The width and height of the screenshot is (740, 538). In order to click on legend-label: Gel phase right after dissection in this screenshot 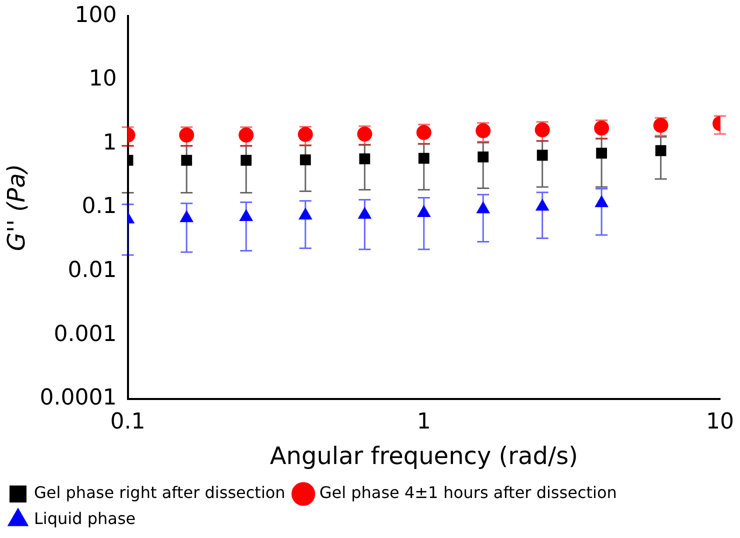, I will do `click(160, 492)`.